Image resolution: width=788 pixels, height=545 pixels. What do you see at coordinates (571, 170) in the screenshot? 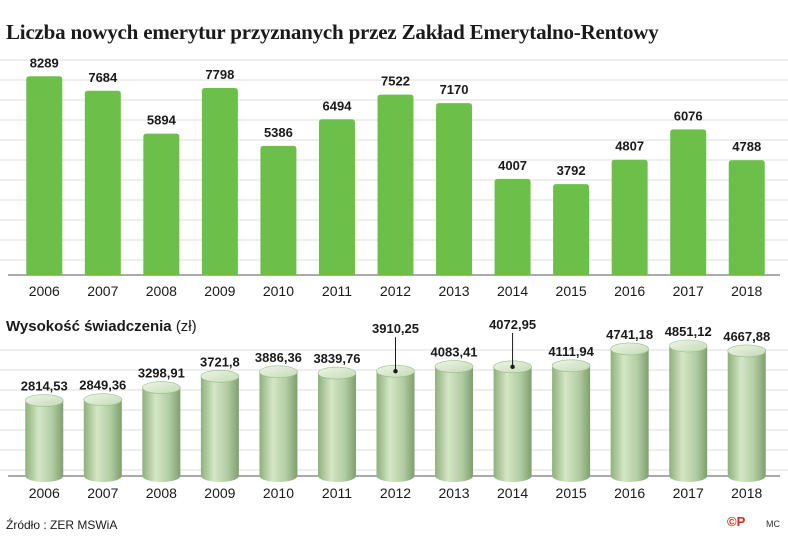
I see `bar-value-label: 3792` at bounding box center [571, 170].